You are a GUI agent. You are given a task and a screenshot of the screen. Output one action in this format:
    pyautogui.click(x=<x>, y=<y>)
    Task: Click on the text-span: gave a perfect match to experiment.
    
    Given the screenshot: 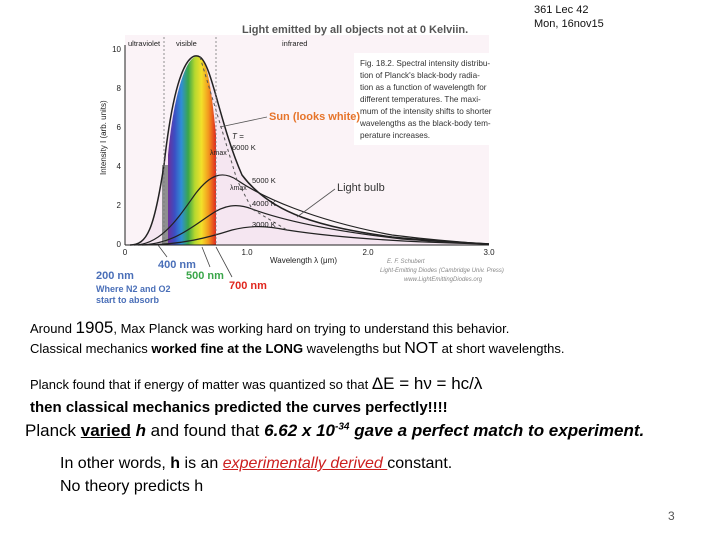 What is the action you would take?
    pyautogui.click(x=497, y=430)
    